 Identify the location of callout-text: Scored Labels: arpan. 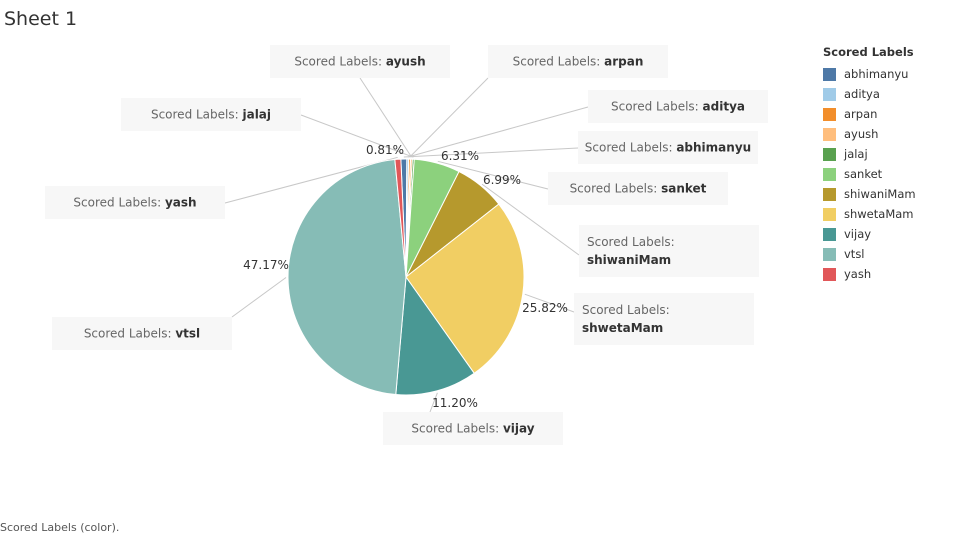
(578, 62).